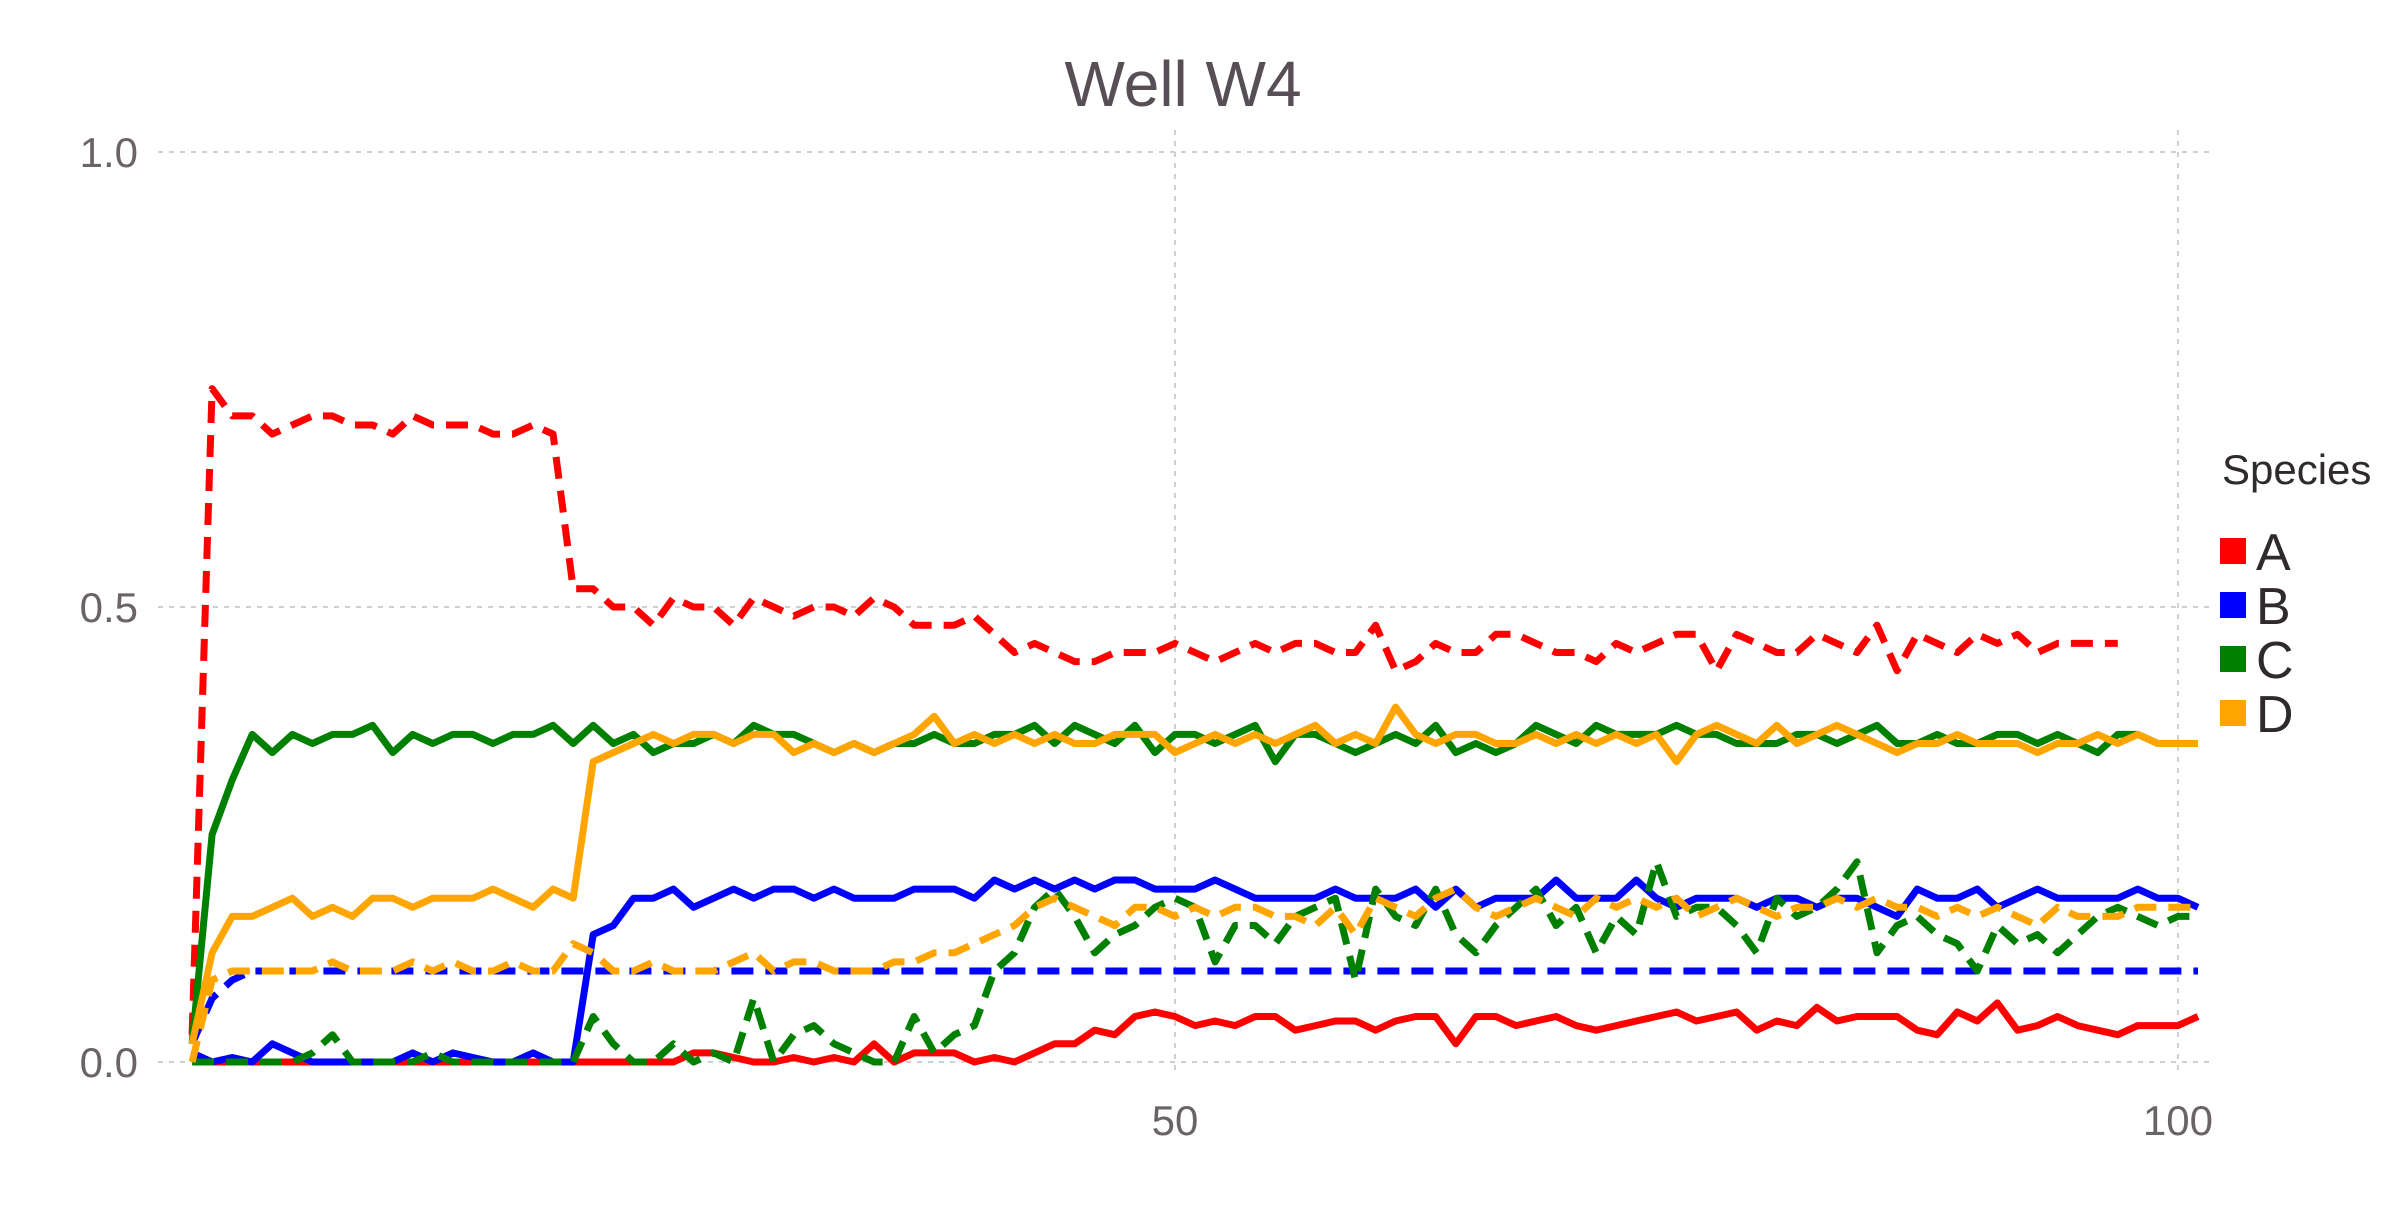  Describe the element at coordinates (2233, 605) in the screenshot. I see `legend-swatch-b` at that location.